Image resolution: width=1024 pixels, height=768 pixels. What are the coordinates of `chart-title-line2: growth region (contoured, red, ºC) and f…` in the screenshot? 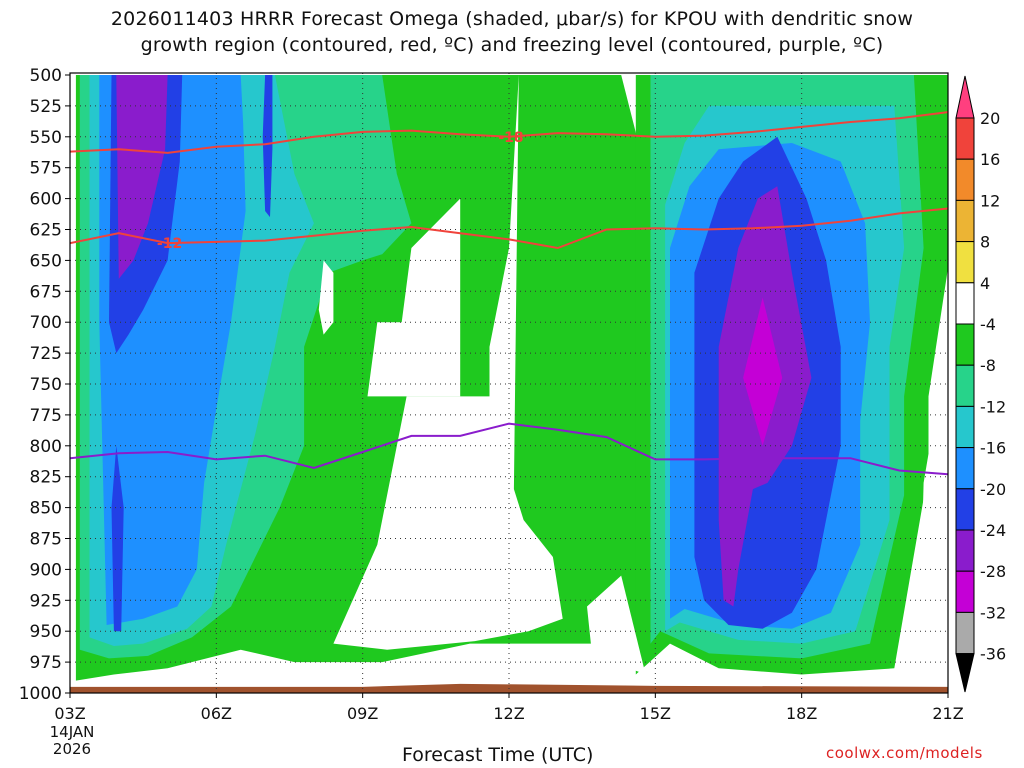 It's located at (512, 45).